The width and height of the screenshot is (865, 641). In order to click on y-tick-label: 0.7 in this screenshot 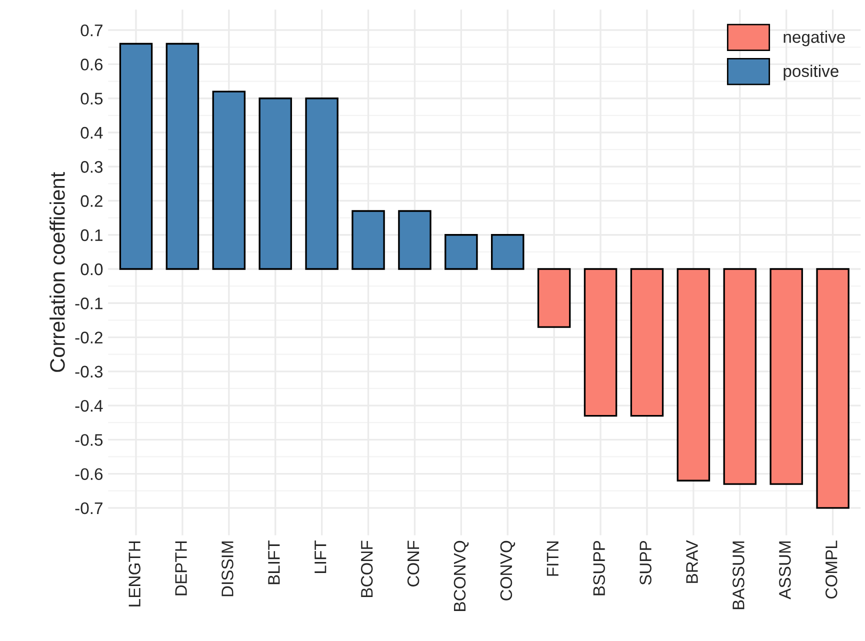, I will do `click(91, 30)`.